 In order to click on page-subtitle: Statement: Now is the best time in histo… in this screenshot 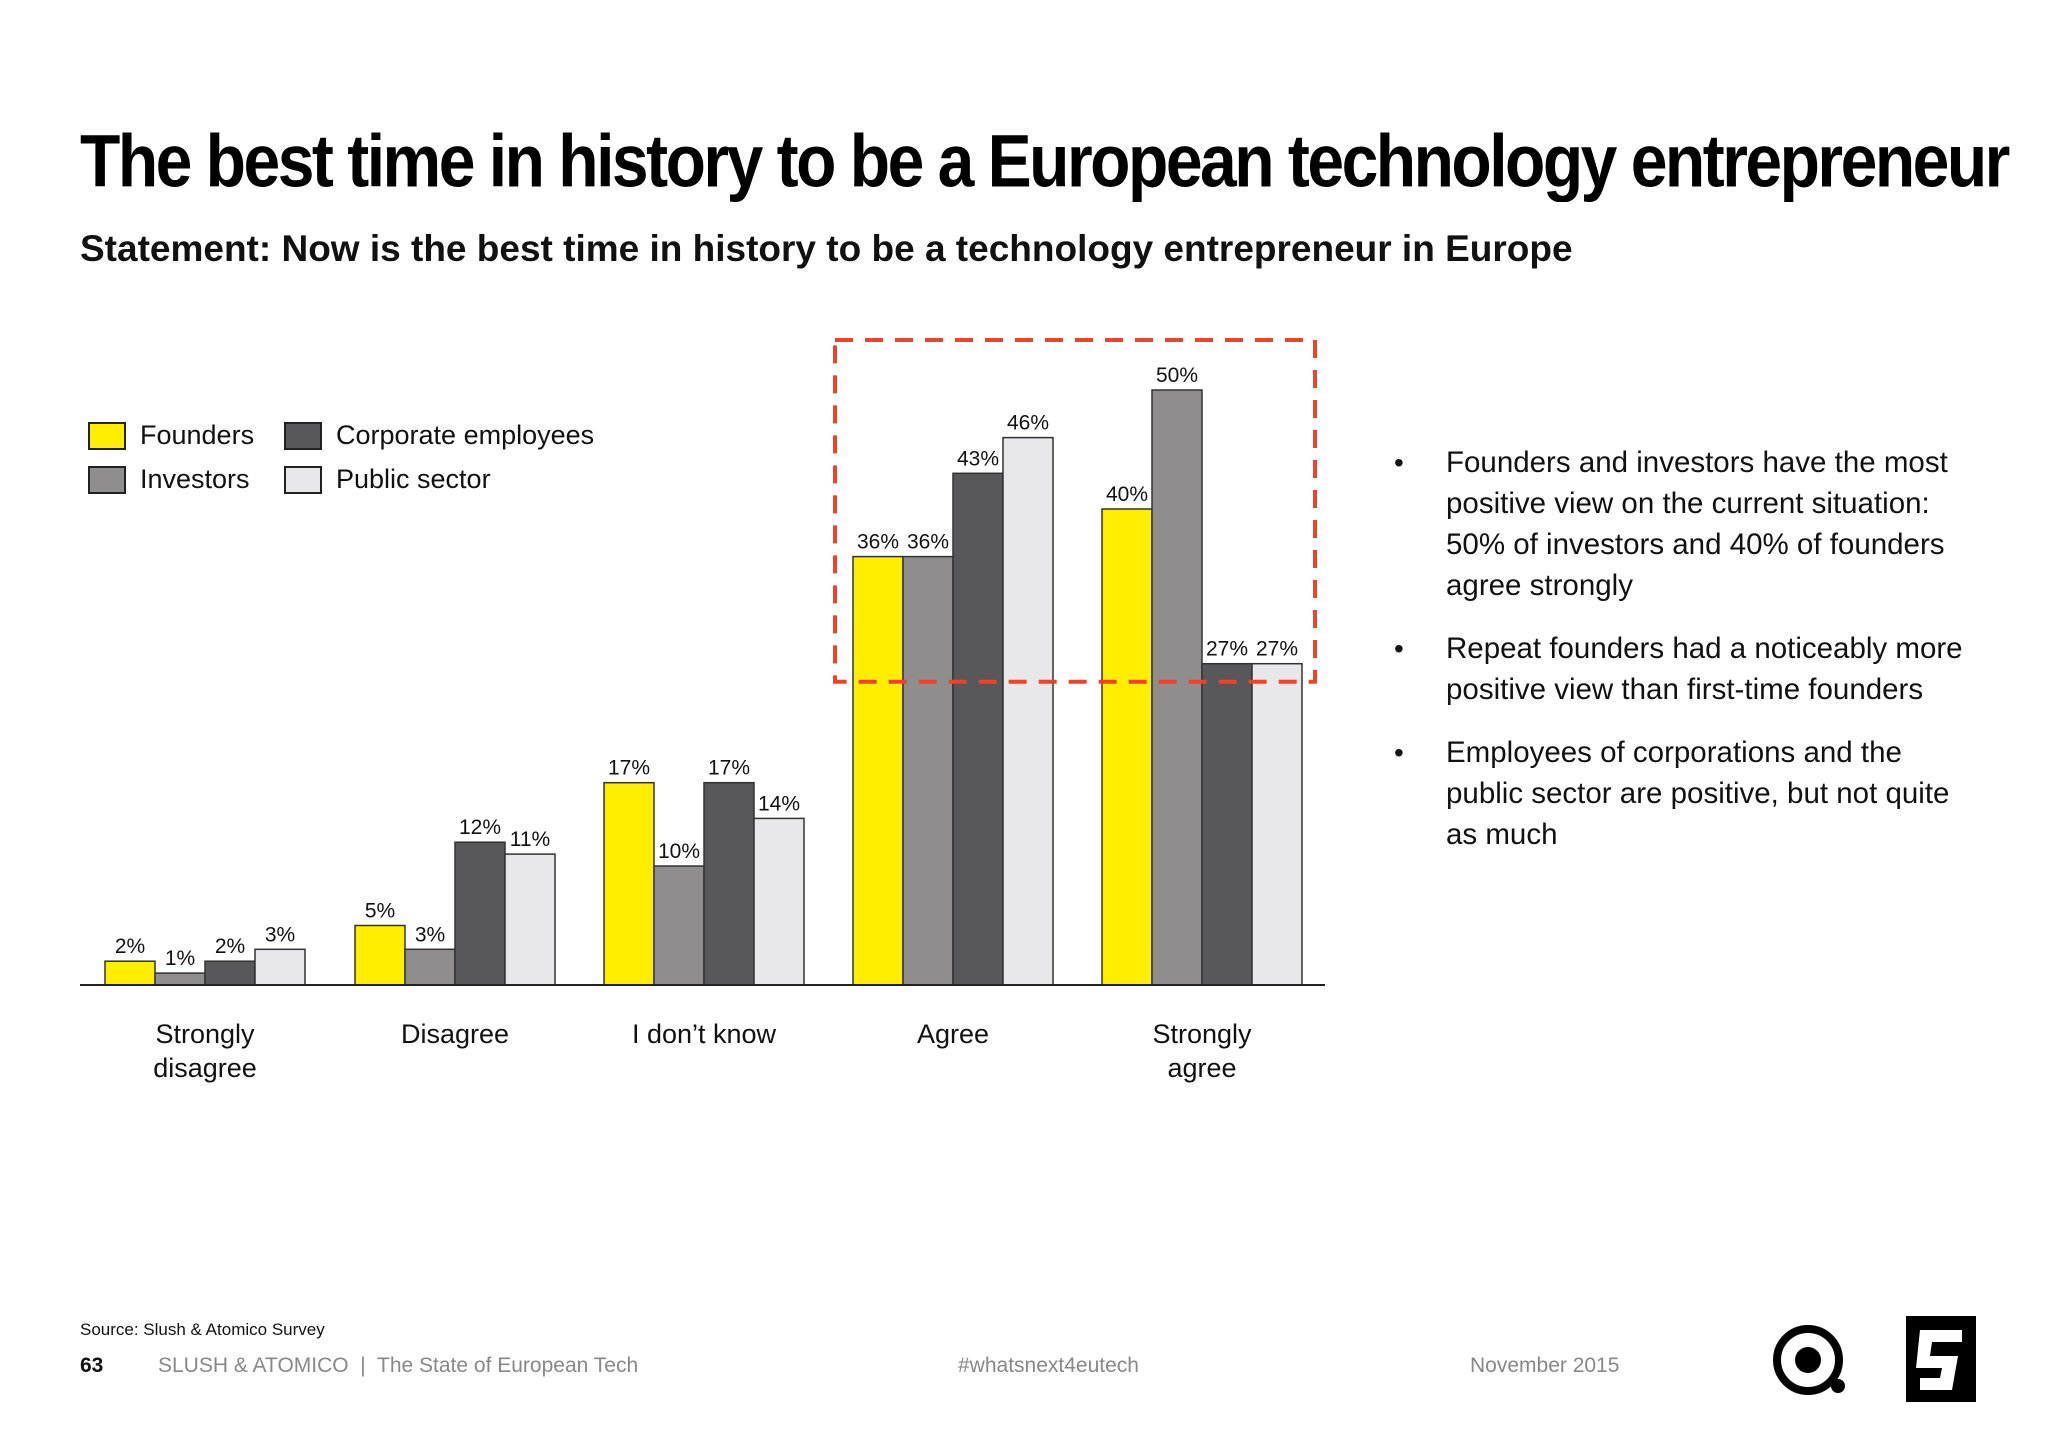, I will do `click(826, 248)`.